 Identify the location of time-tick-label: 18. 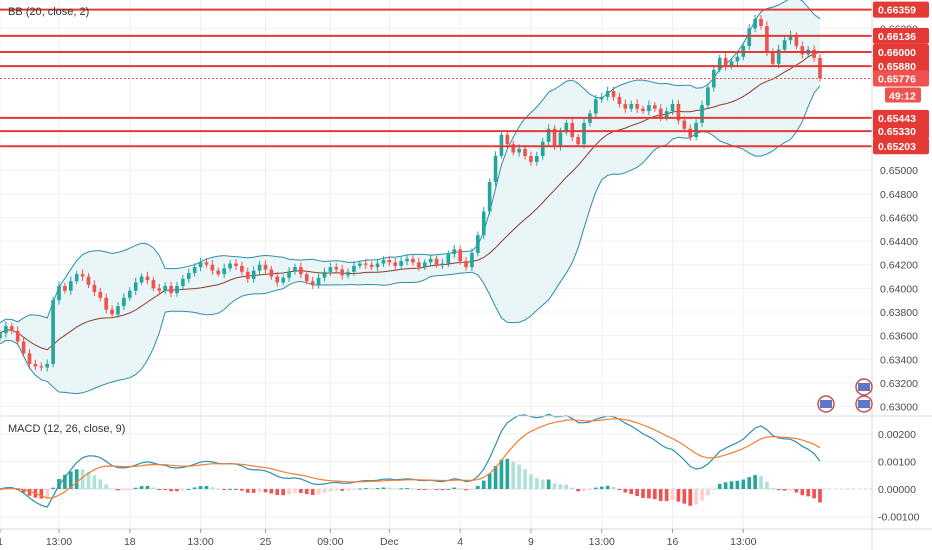
(130, 542).